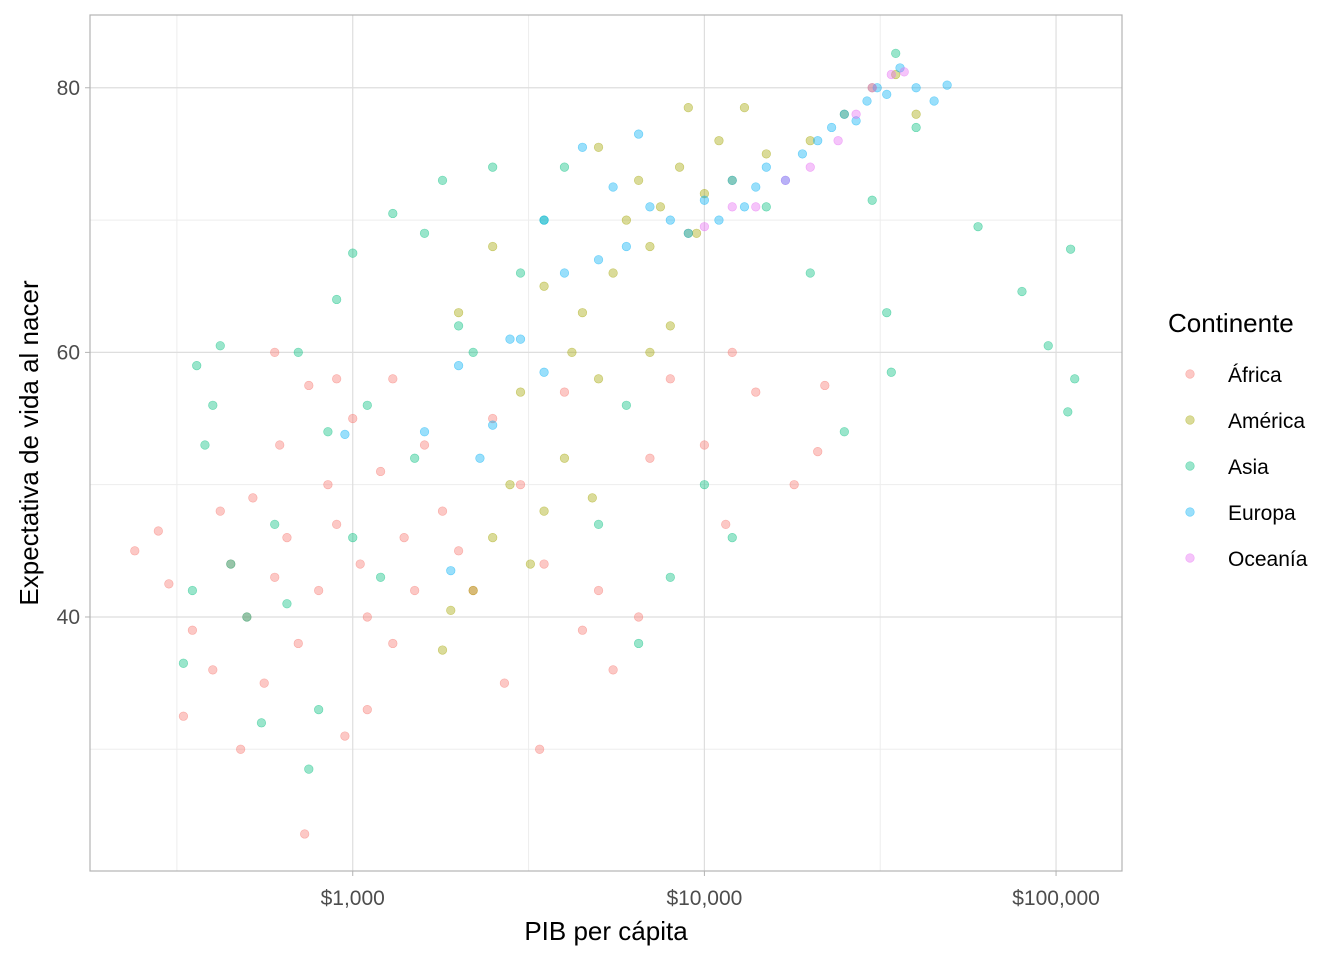 This screenshot has width=1344, height=965. I want to click on y-tick-label: 40, so click(68, 617).